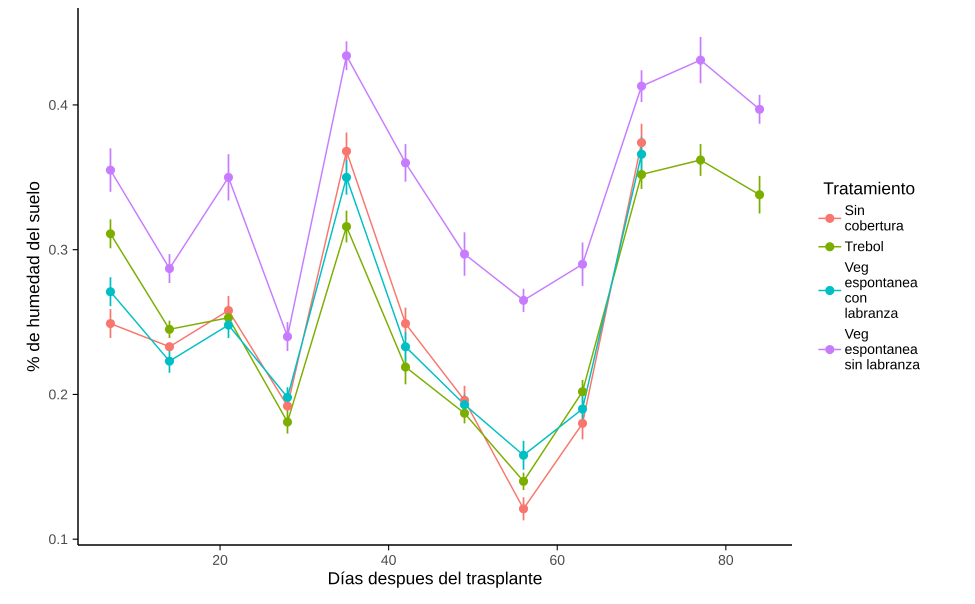  I want to click on x-tick-label: 20, so click(220, 560).